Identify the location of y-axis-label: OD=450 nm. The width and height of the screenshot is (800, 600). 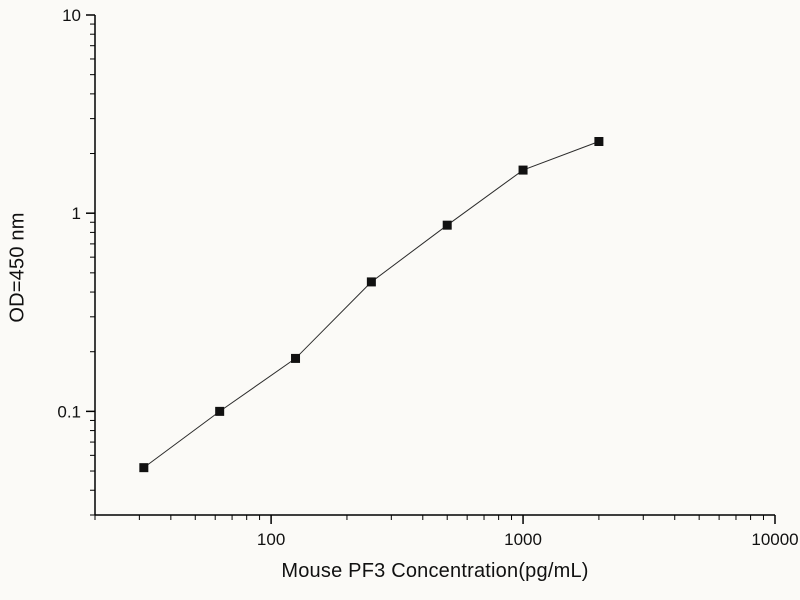
(17, 267).